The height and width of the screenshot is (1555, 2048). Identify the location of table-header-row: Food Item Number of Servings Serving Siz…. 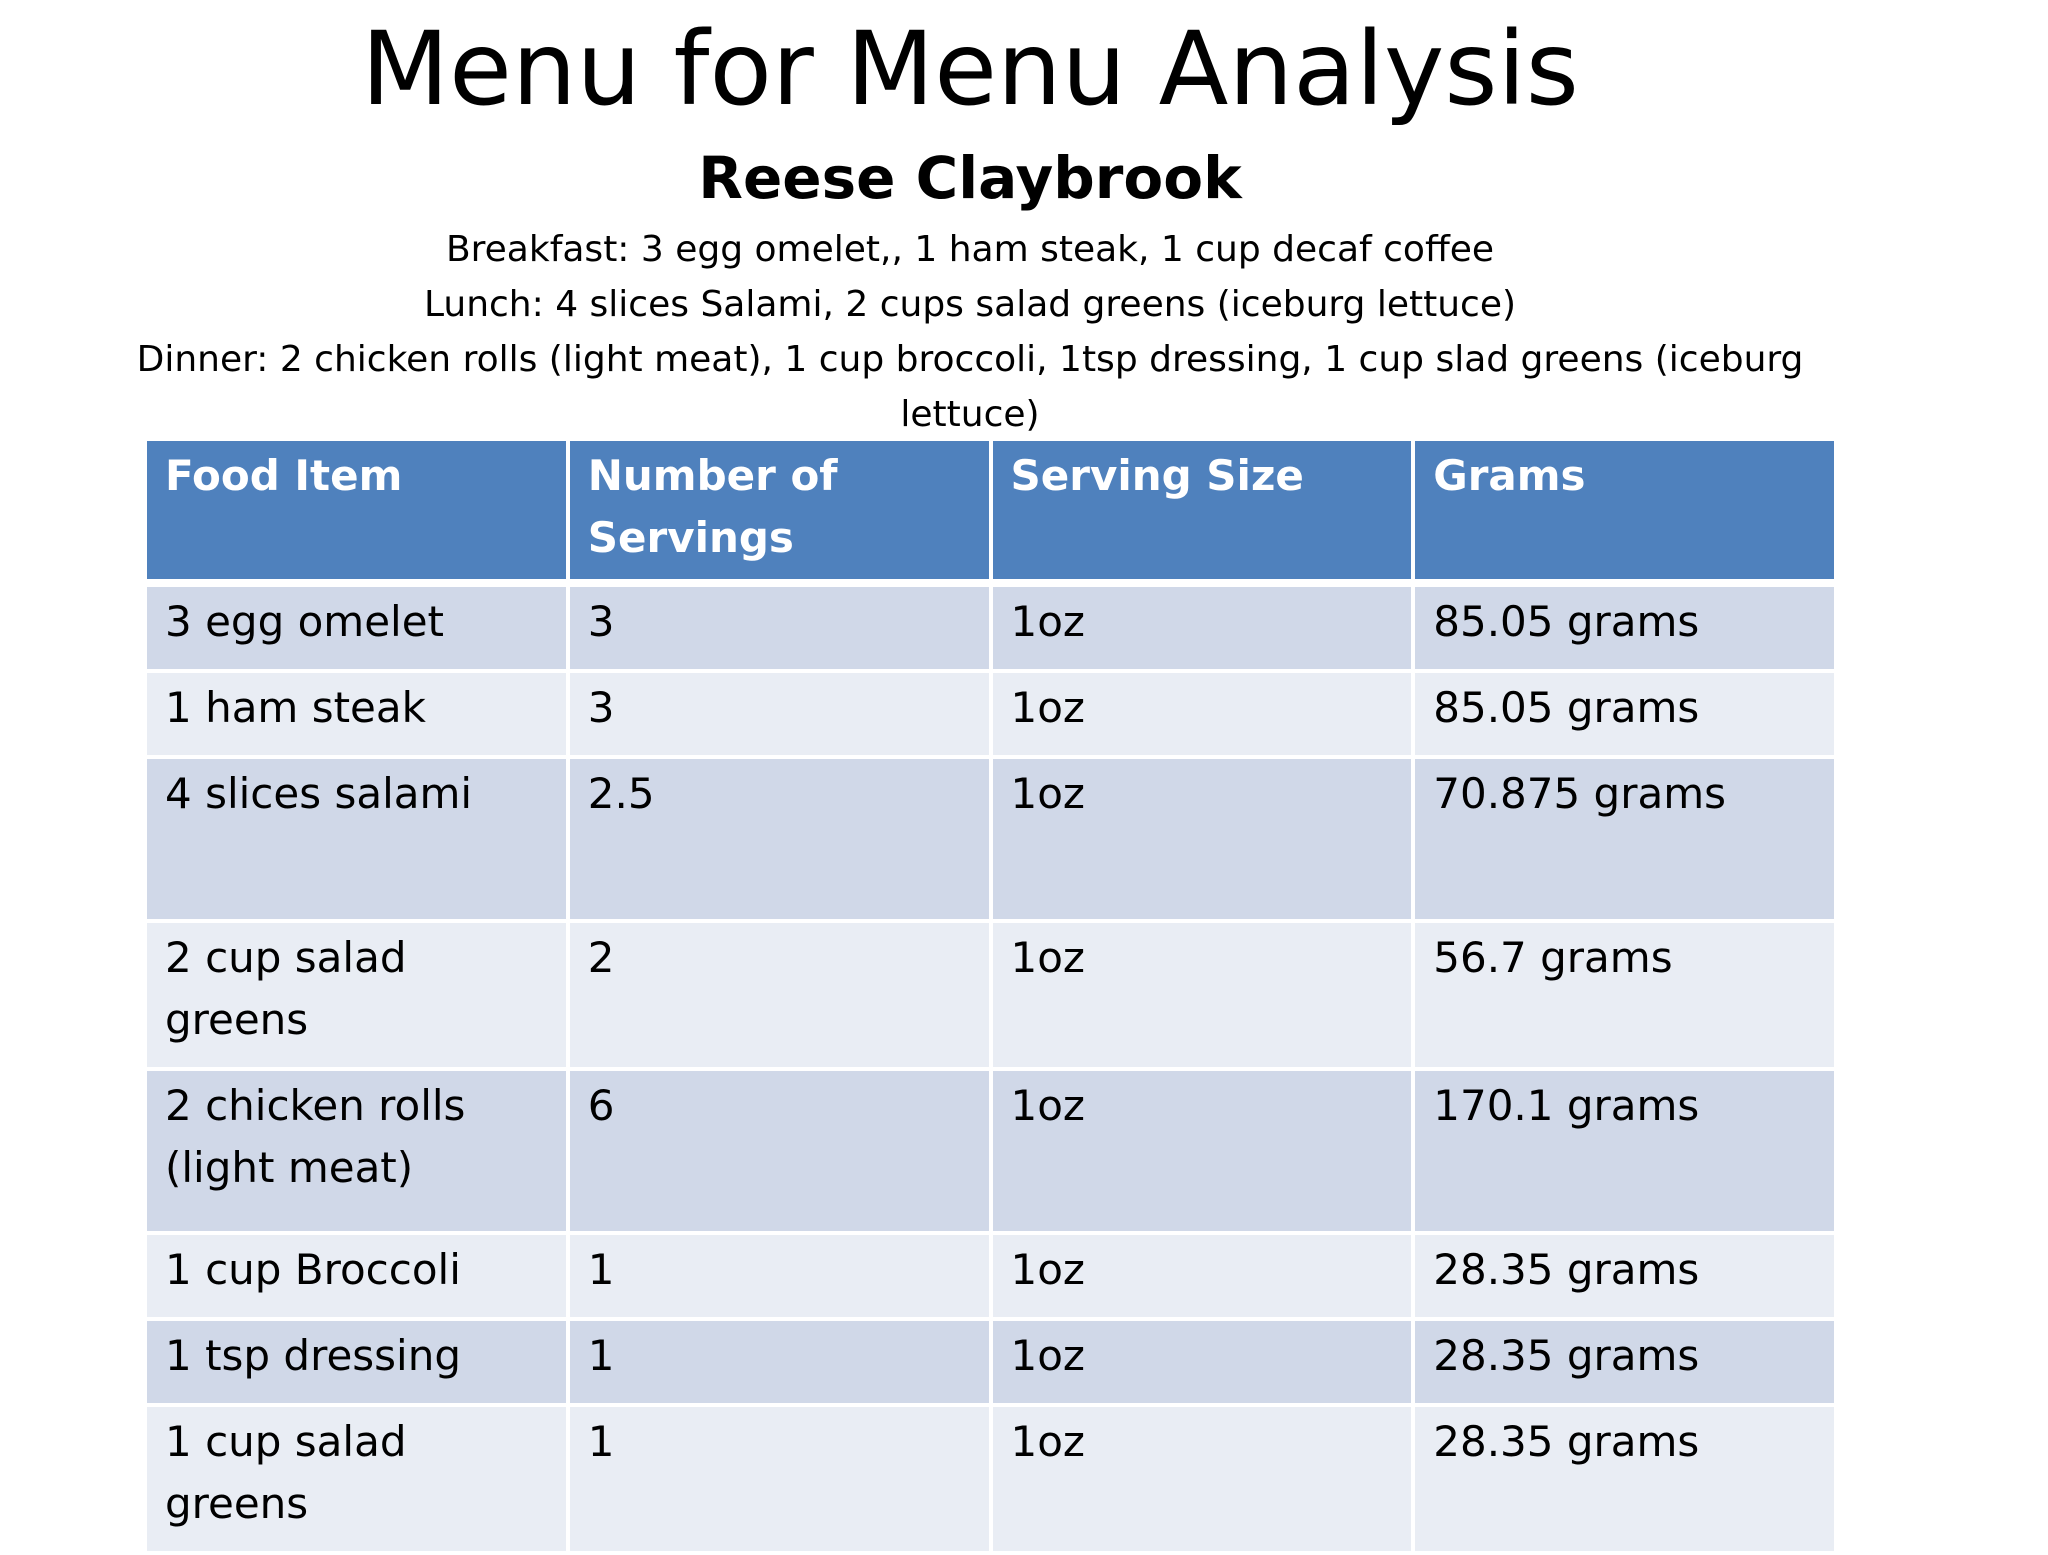
(990, 512).